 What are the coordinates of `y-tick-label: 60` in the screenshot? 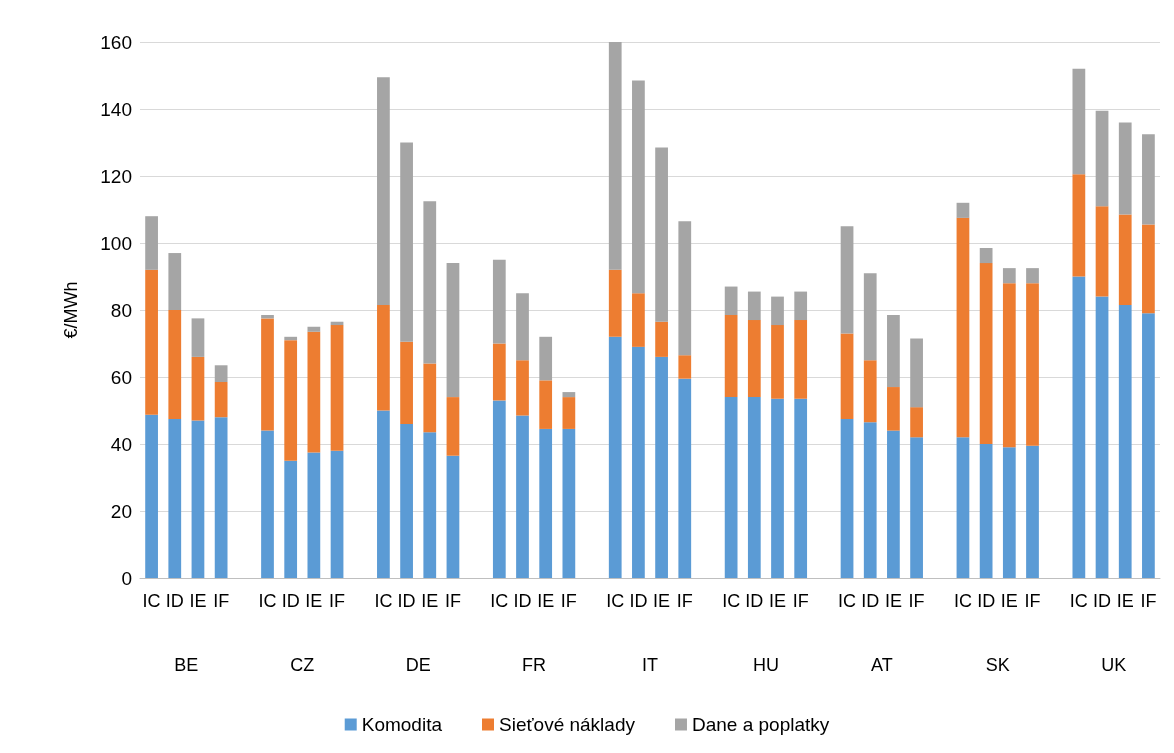 It's located at (121, 377).